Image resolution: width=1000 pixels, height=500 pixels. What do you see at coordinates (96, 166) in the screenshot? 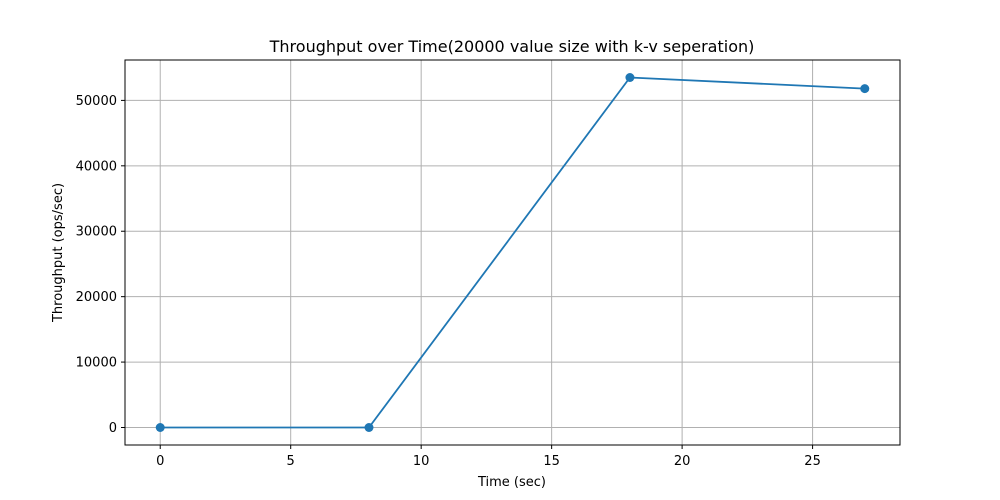
I see `y-tick-label: 40000` at bounding box center [96, 166].